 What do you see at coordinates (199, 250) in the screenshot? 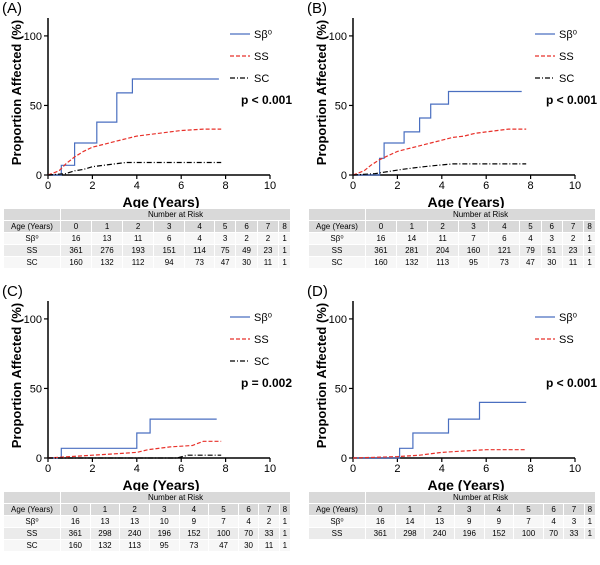
I see `table-cell: 114` at bounding box center [199, 250].